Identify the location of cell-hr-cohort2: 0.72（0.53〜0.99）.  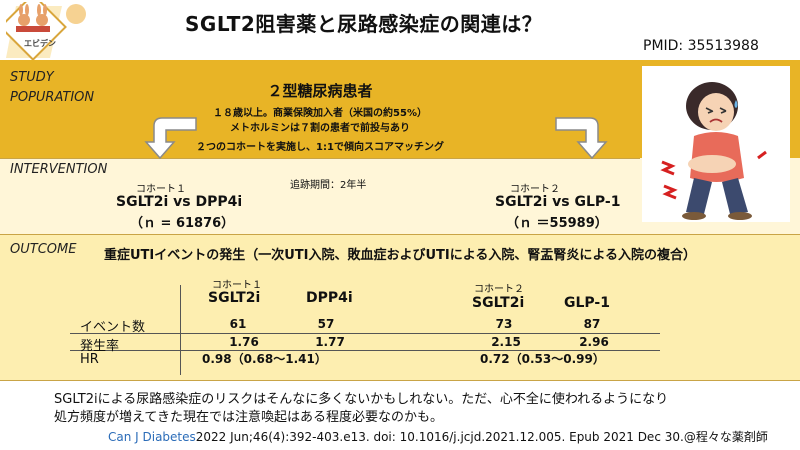
(542, 359).